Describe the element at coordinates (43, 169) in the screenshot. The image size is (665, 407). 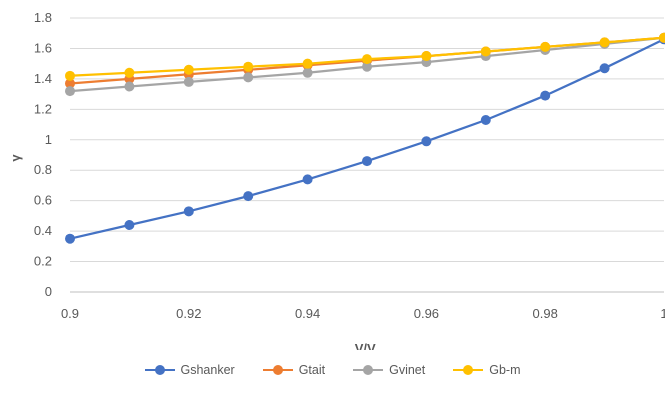
I see `y-tick-label: 0.8` at that location.